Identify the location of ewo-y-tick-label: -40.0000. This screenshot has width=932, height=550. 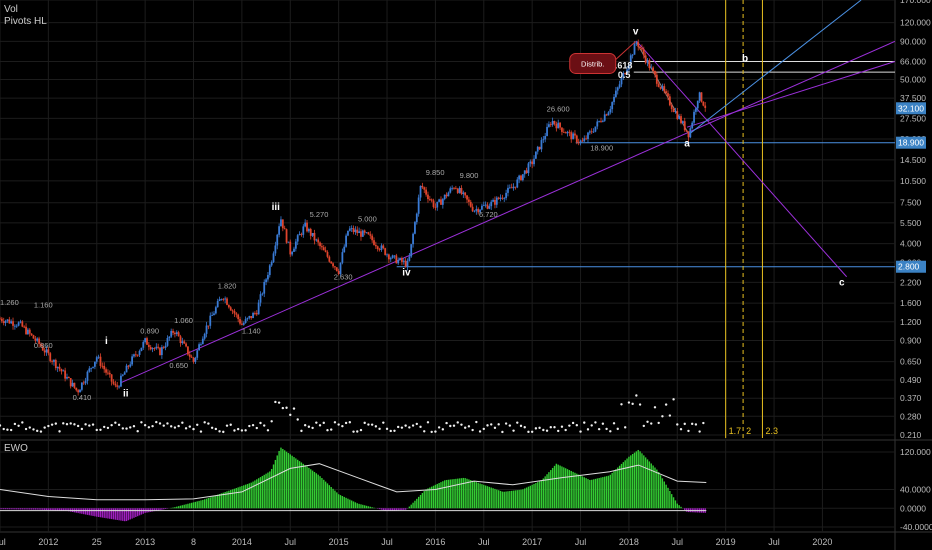
(916, 527).